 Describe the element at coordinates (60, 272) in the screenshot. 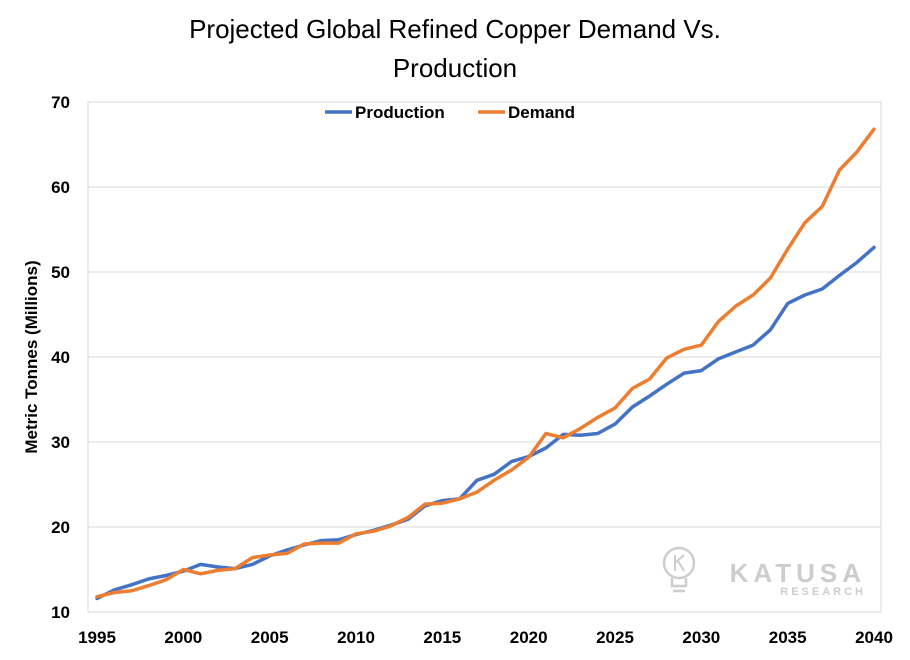

I see `y-tick-label: 50` at that location.